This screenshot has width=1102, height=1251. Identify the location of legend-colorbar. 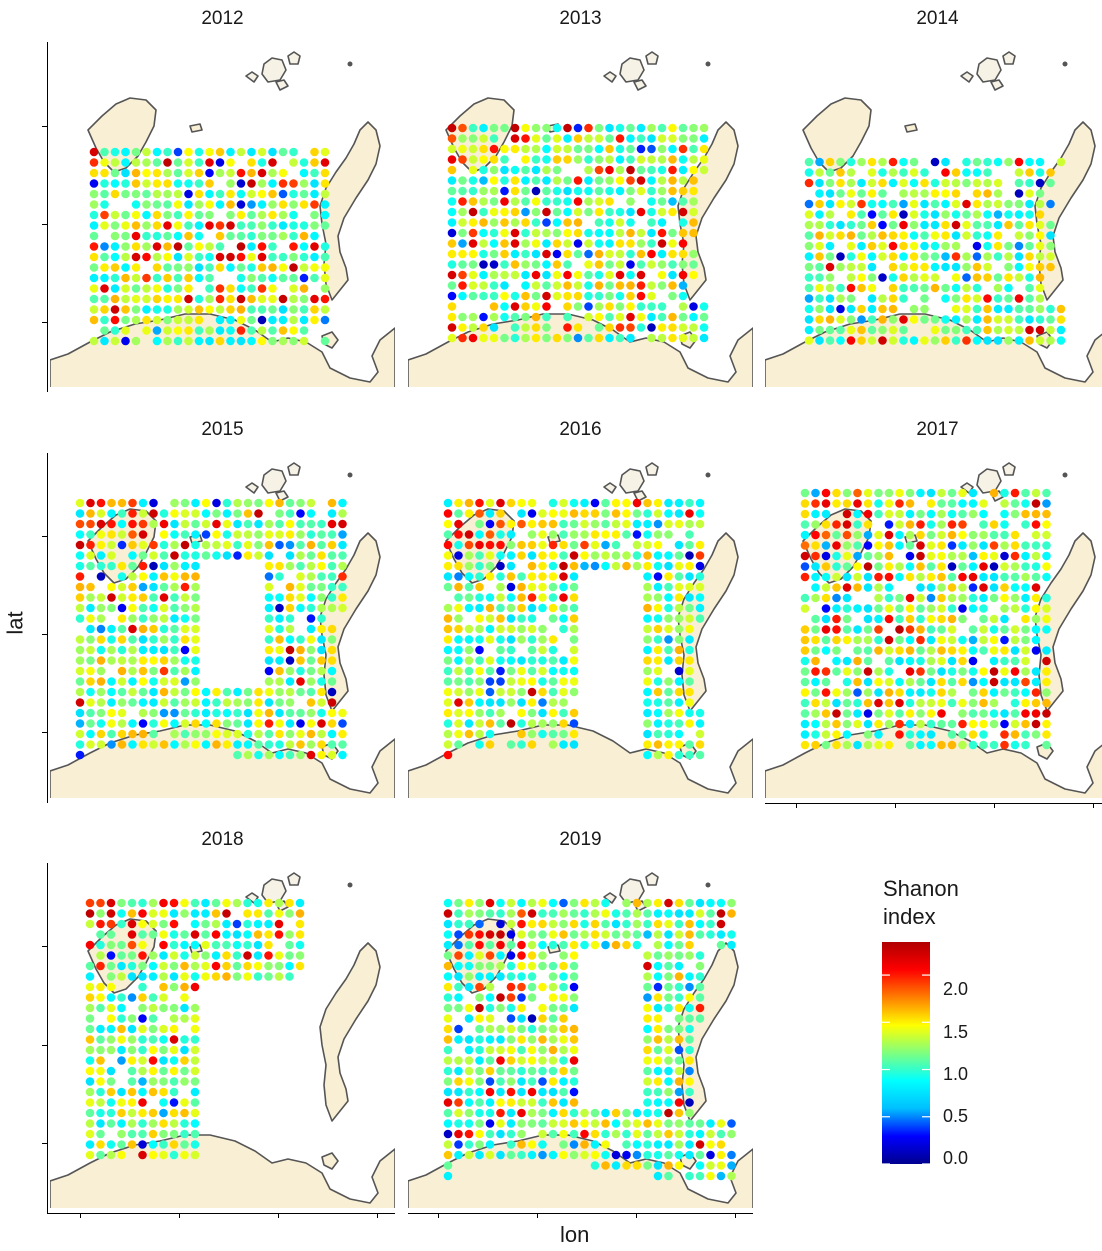
(906, 1053).